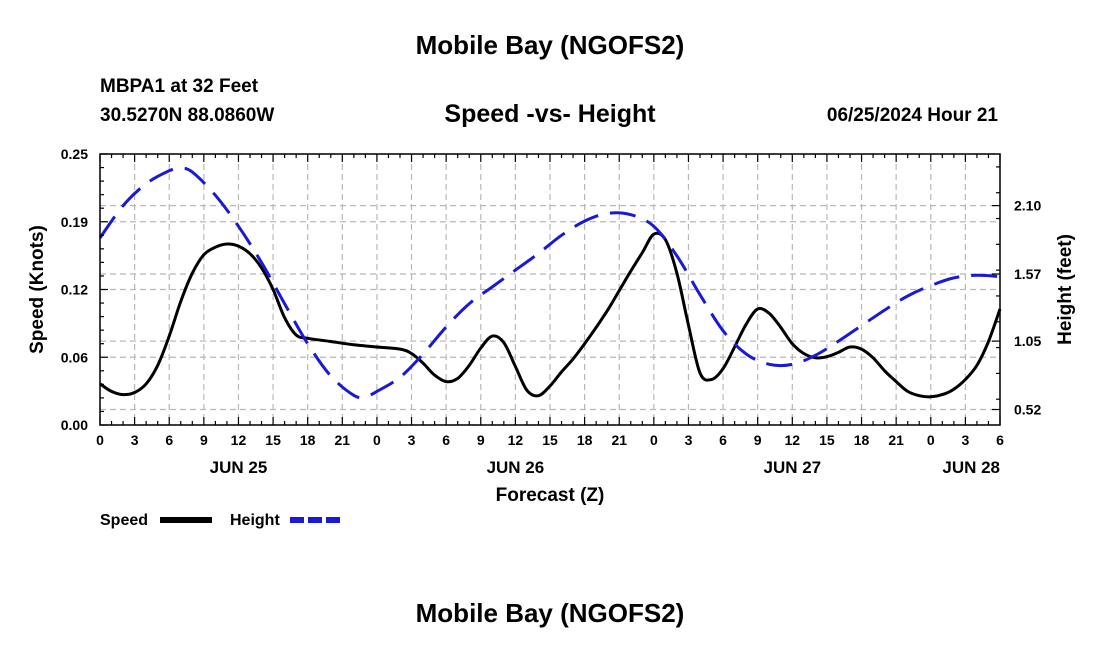 This screenshot has height=650, width=1100. I want to click on y-right-tick-label: 2.10, so click(1027, 206).